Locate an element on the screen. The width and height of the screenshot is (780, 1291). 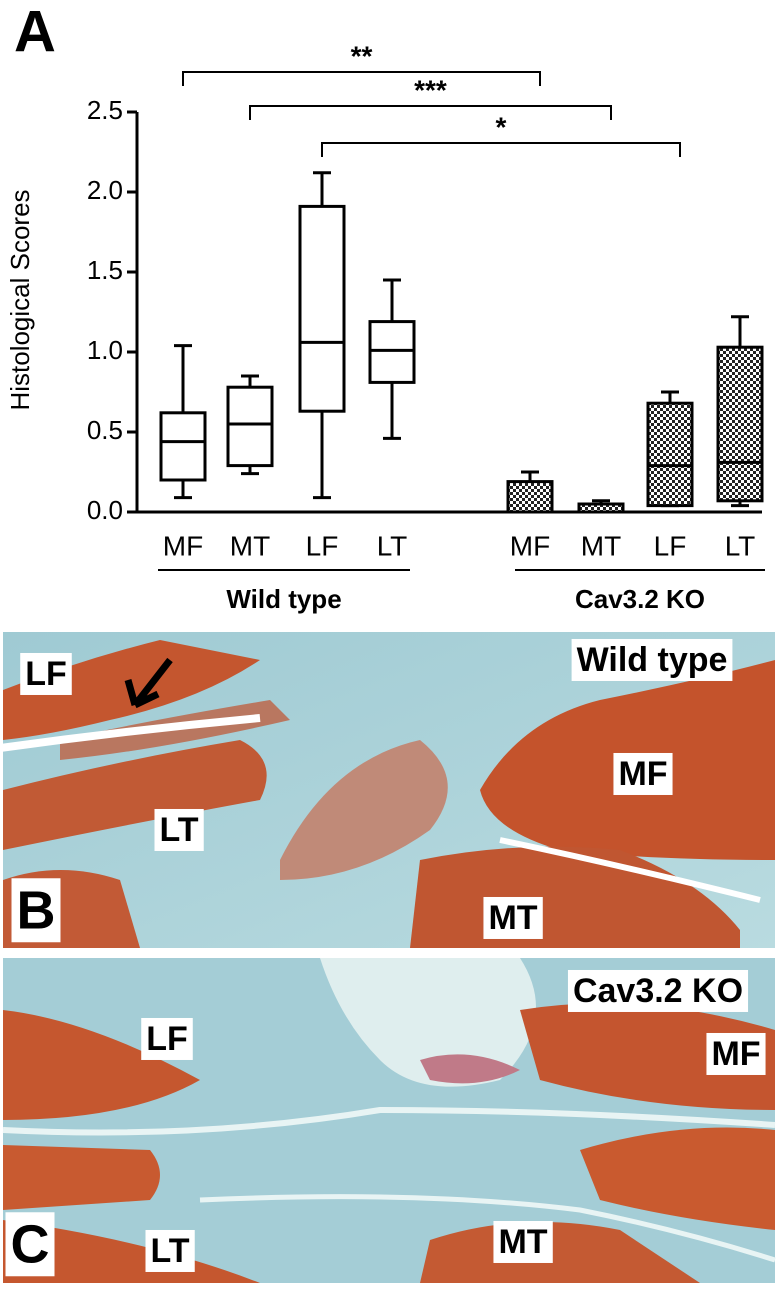
significance-label: *** is located at coordinates (430, 89).